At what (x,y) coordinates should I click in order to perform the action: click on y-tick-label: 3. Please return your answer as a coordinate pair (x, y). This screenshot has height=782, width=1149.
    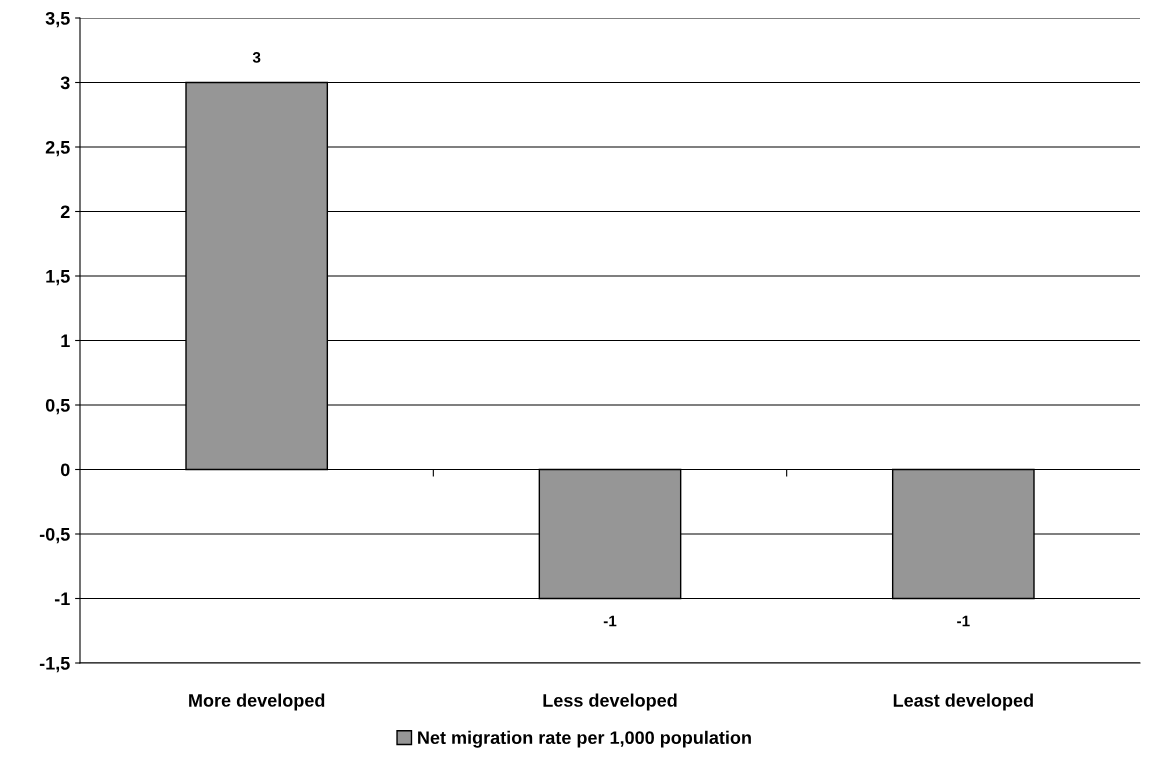
    Looking at the image, I should click on (65, 83).